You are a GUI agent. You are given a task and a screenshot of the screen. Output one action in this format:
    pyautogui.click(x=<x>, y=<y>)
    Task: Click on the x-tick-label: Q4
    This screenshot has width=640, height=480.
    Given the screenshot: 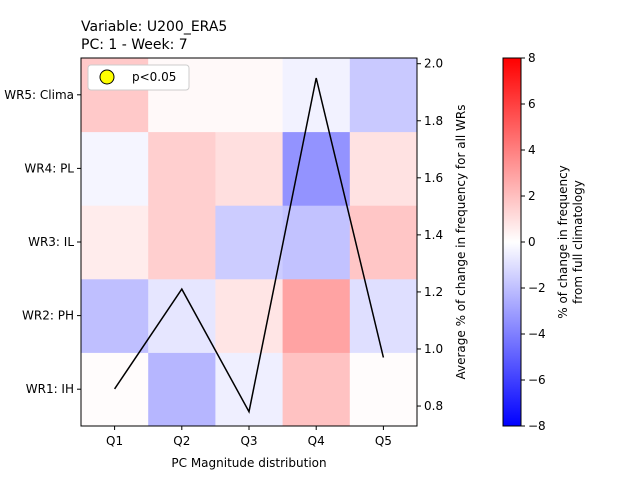 What is the action you would take?
    pyautogui.click(x=316, y=441)
    